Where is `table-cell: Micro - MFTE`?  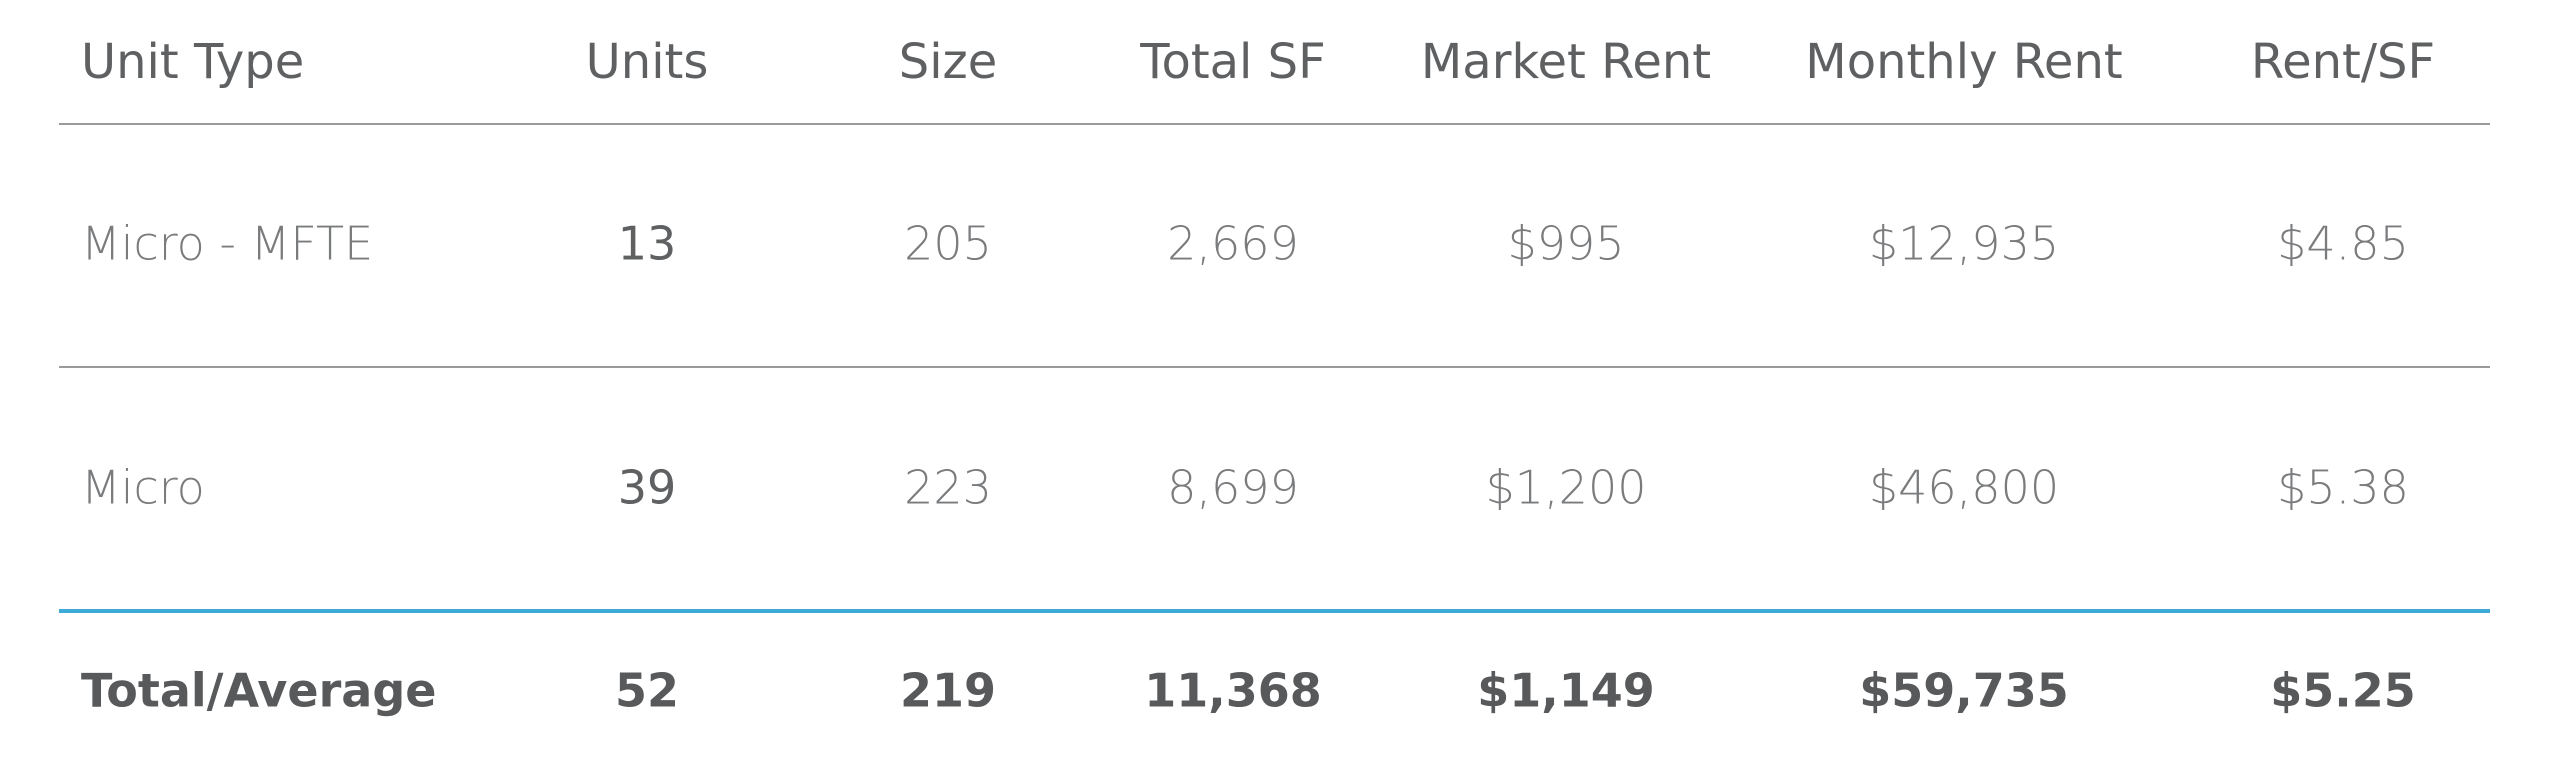
table-cell: Micro - MFTE is located at coordinates (227, 244).